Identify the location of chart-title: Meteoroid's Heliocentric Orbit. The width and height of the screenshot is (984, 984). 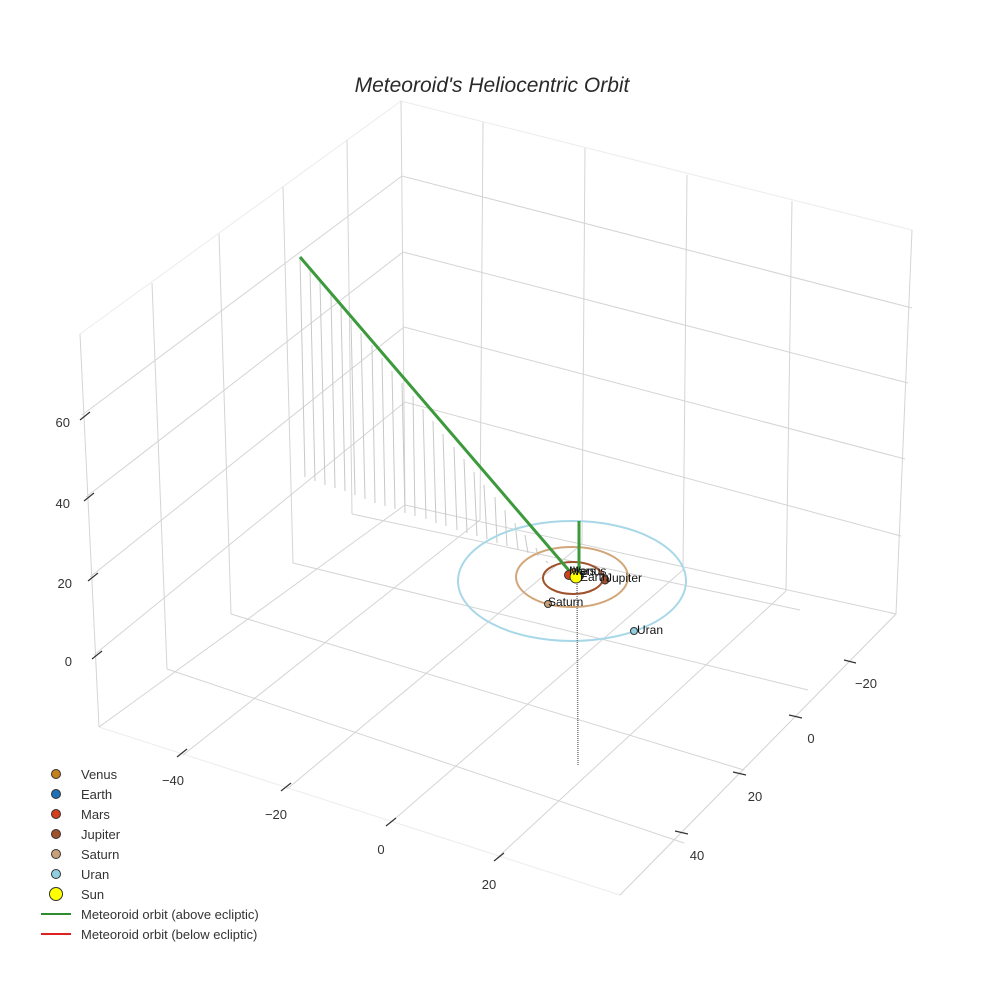
(492, 85).